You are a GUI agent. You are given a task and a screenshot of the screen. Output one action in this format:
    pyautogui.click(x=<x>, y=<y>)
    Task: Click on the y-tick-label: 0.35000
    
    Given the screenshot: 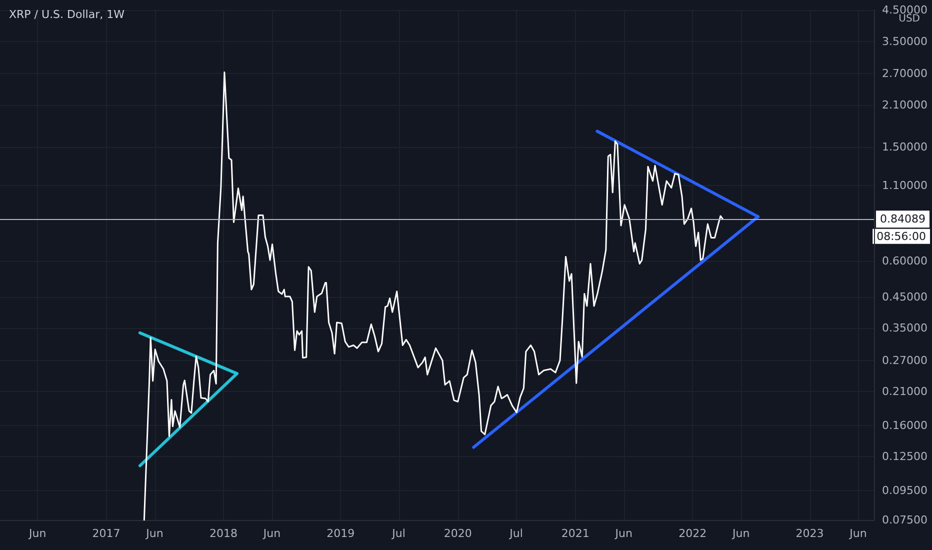 What is the action you would take?
    pyautogui.click(x=905, y=328)
    